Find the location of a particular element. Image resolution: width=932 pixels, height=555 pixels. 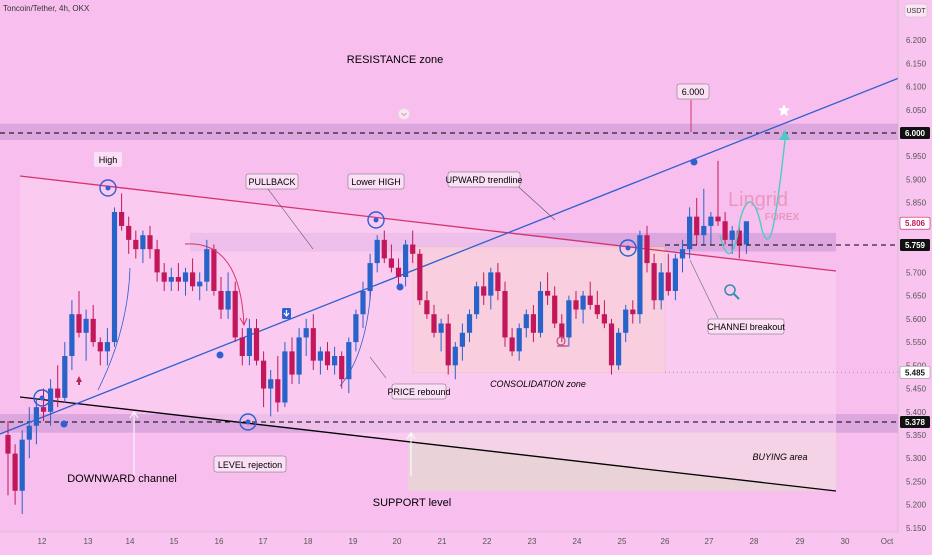

downward-channel-label: DOWNWARD channel is located at coordinates (122, 479).